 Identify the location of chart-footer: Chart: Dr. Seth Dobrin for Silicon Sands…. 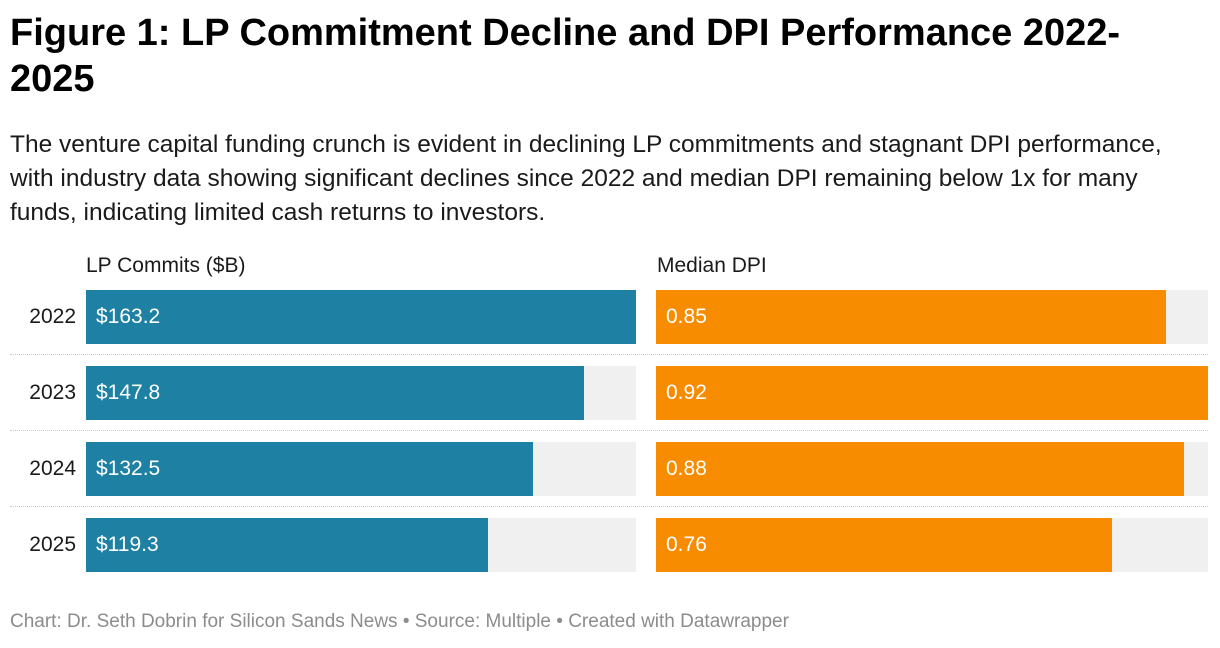
(399, 621).